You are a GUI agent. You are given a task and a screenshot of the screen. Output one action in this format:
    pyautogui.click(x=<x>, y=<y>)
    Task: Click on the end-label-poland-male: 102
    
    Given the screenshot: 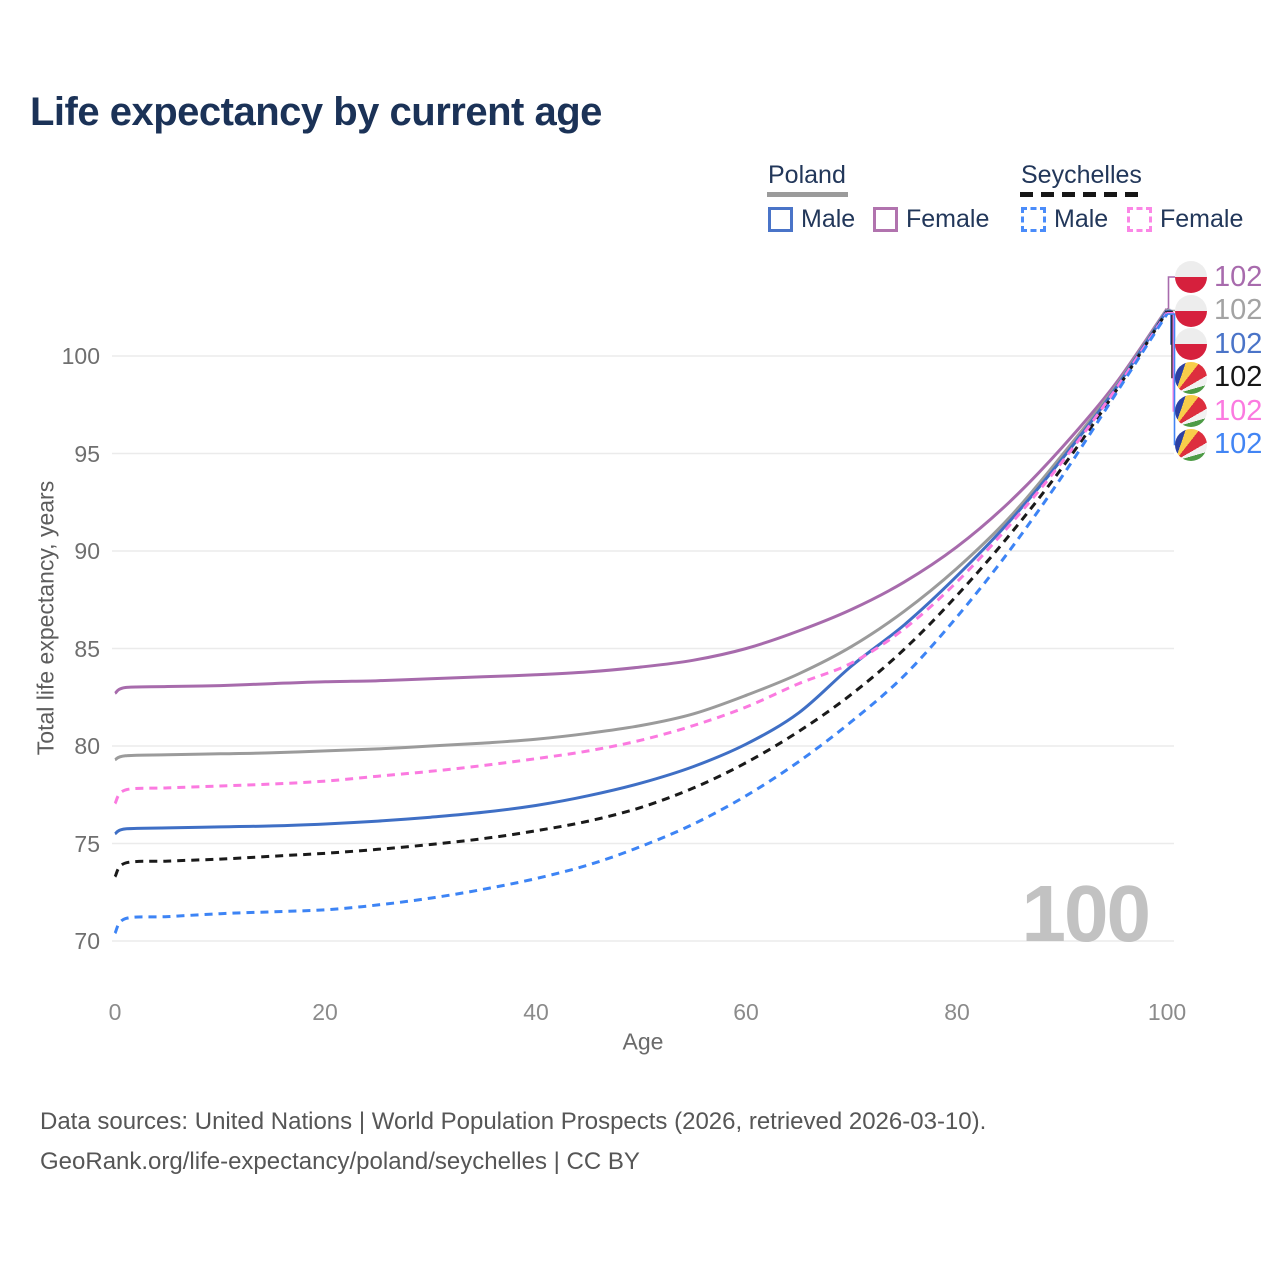 What is the action you would take?
    pyautogui.click(x=1218, y=344)
    